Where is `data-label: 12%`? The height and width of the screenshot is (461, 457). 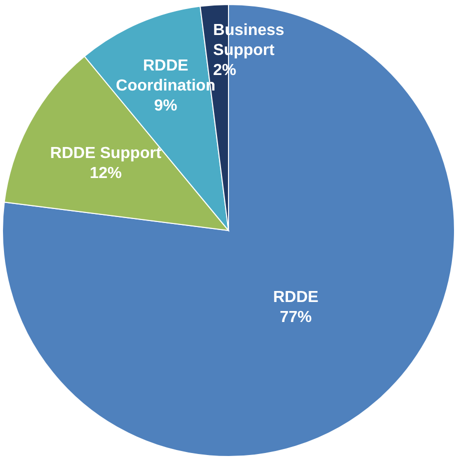 data-label: 12% is located at coordinates (106, 173).